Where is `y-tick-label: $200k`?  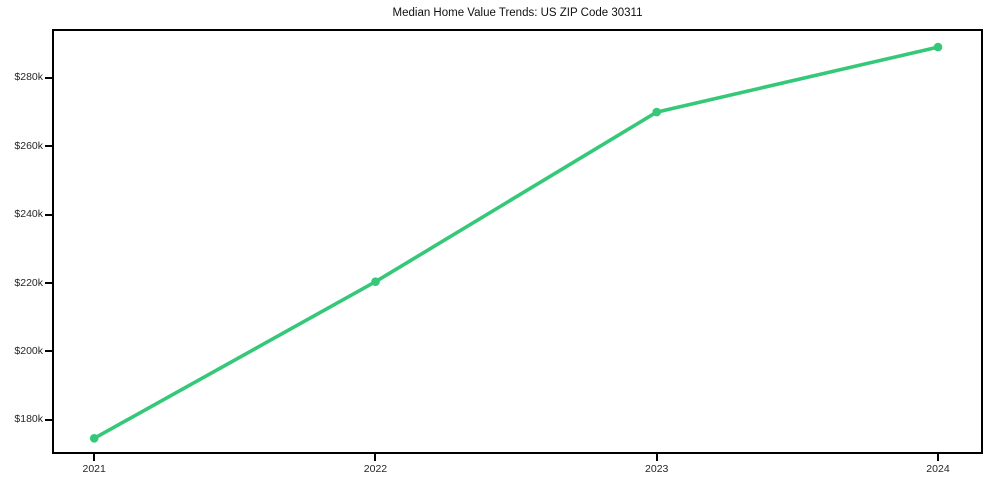 y-tick-label: $200k is located at coordinates (28, 350).